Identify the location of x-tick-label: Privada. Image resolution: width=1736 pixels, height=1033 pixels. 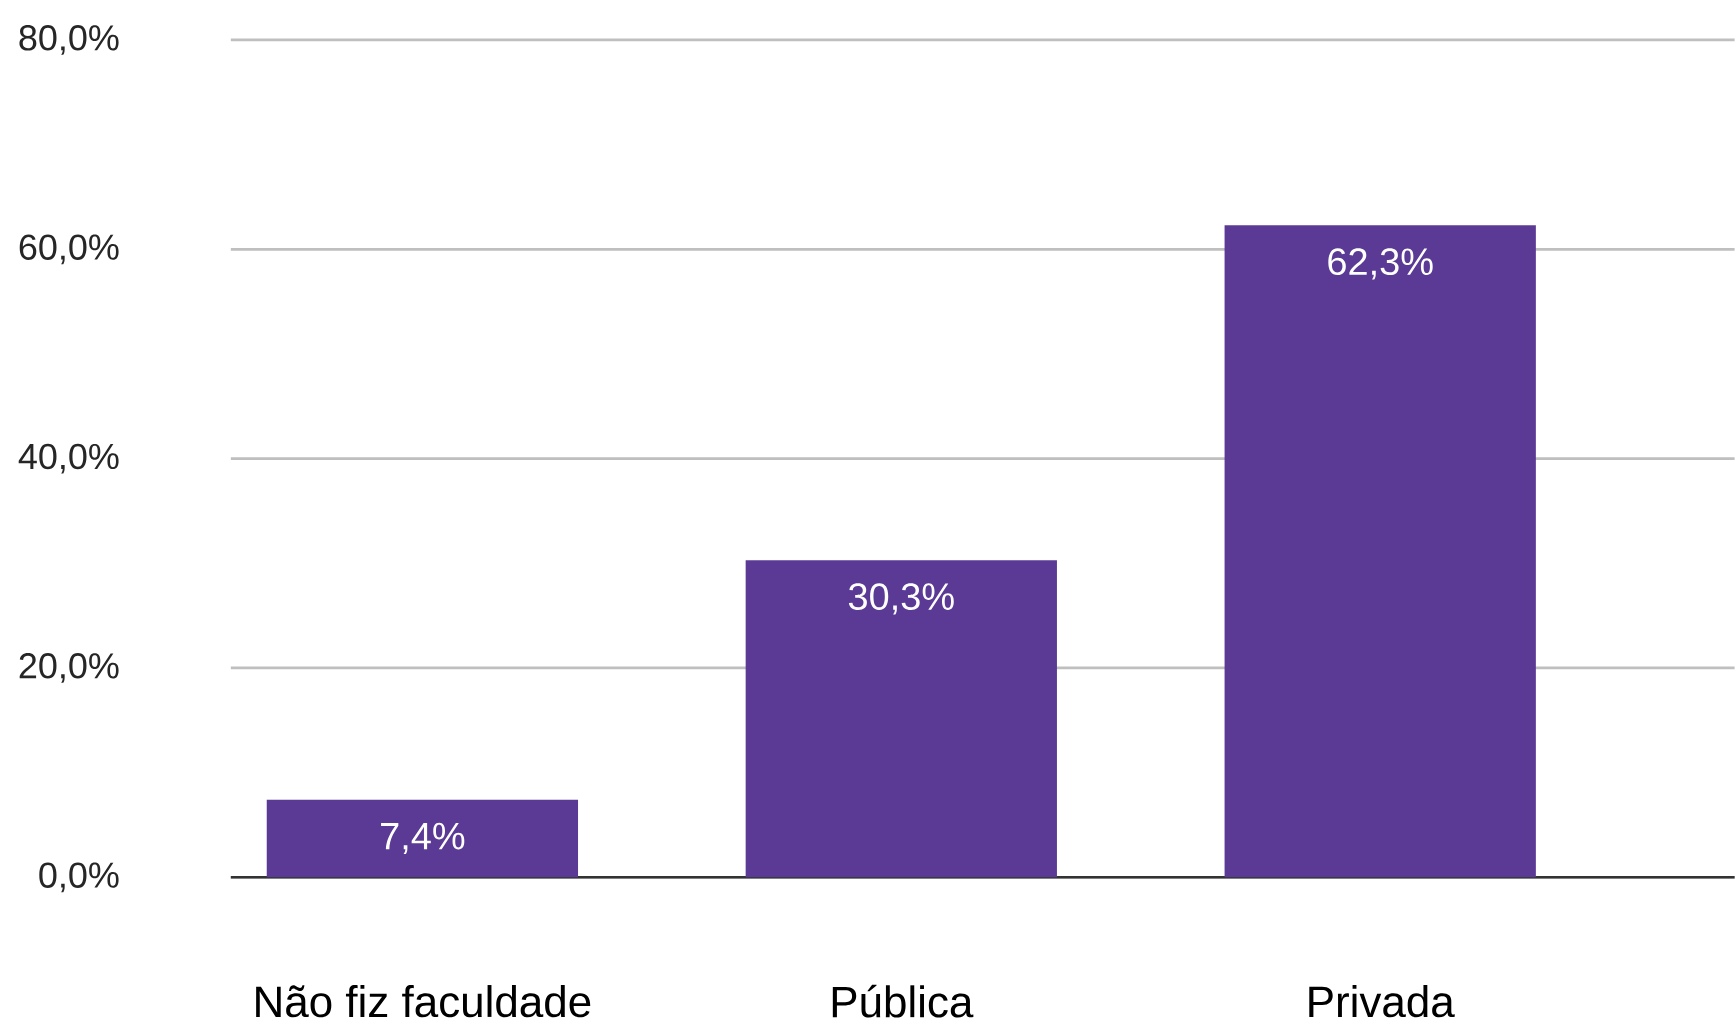
(1382, 1001).